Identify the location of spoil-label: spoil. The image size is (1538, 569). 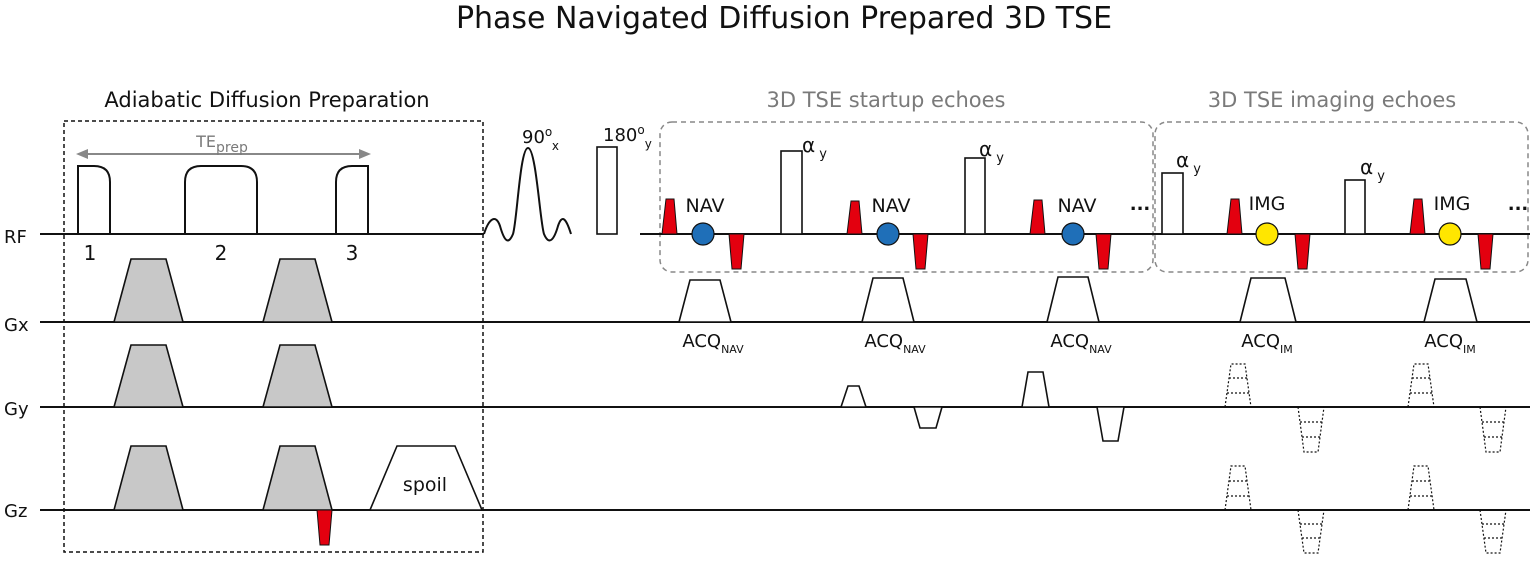
(425, 485).